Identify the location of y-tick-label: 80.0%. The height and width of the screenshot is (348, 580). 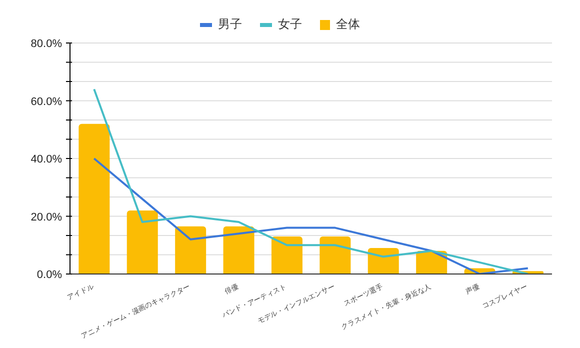
(46, 44).